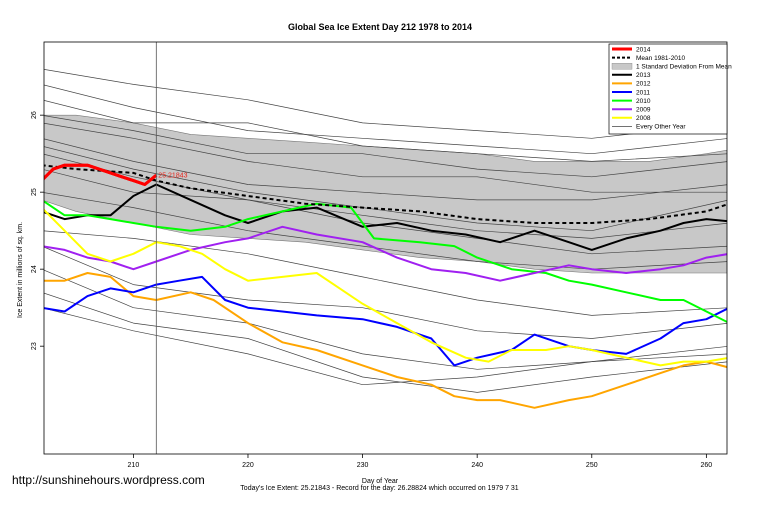 This screenshot has width=759, height=506. Describe the element at coordinates (101, 174) in the screenshot. I see `series-line-2014-top` at that location.